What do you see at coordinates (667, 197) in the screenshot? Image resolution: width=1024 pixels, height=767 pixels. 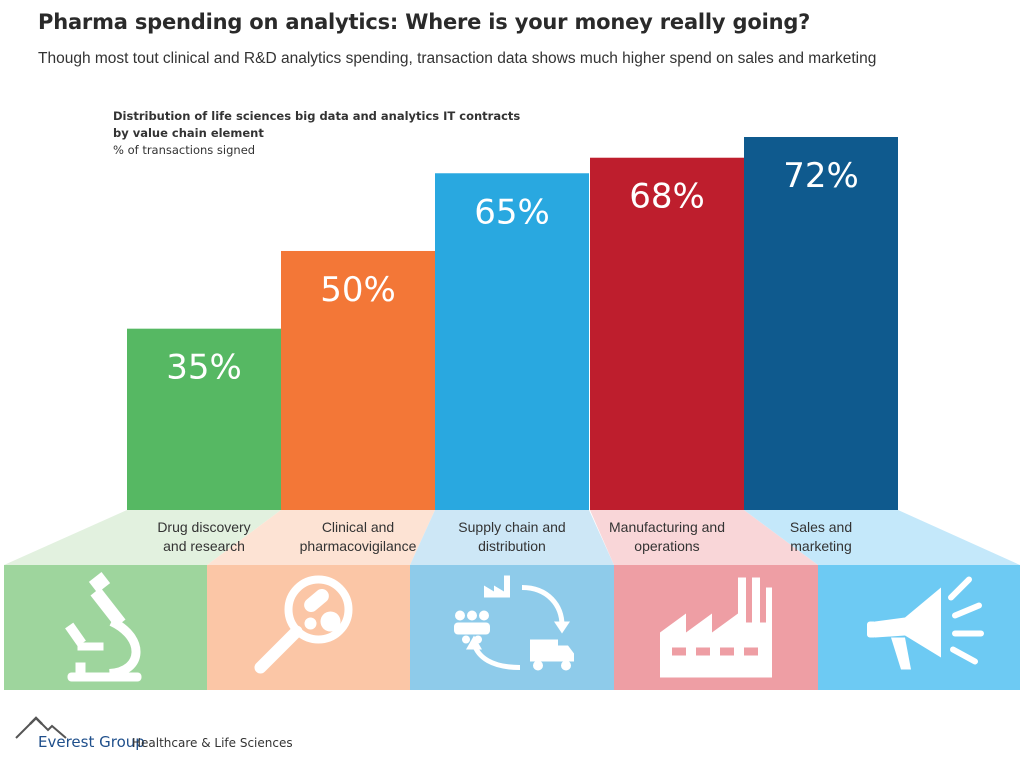 I see `bar-value-label: 68%` at bounding box center [667, 197].